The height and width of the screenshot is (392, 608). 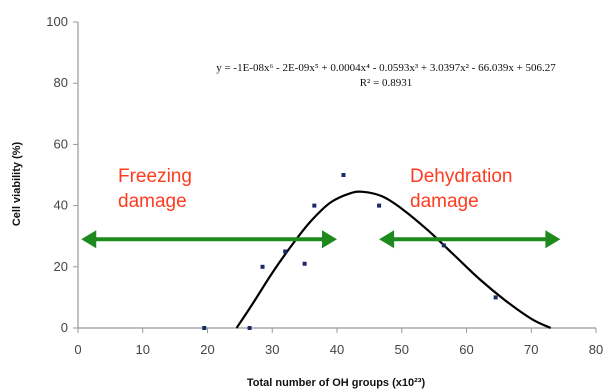 What do you see at coordinates (64, 327) in the screenshot?
I see `y-tick-label: 0` at bounding box center [64, 327].